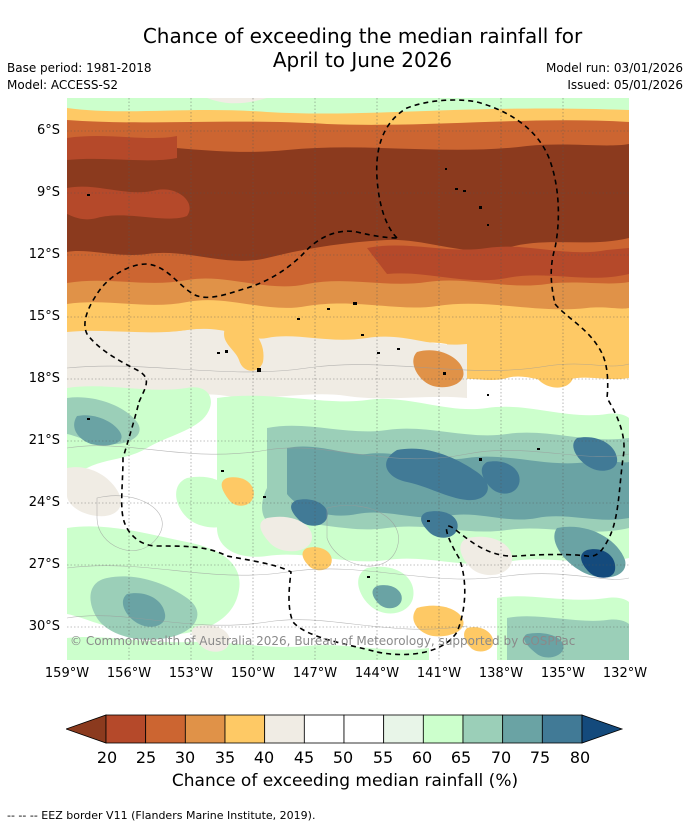  I want to click on base-period: Base period: 1981-2018, so click(79, 68).